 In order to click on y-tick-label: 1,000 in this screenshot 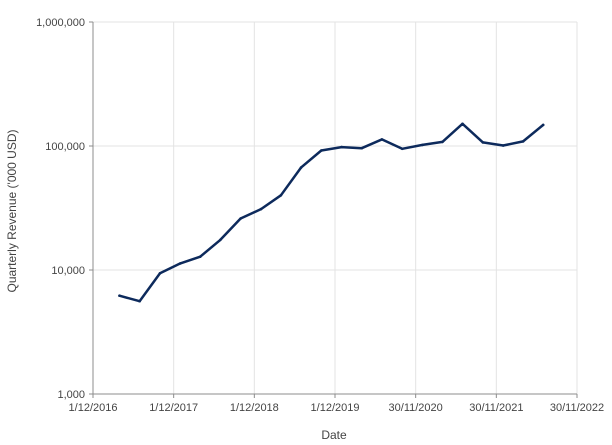, I will do `click(71, 395)`.